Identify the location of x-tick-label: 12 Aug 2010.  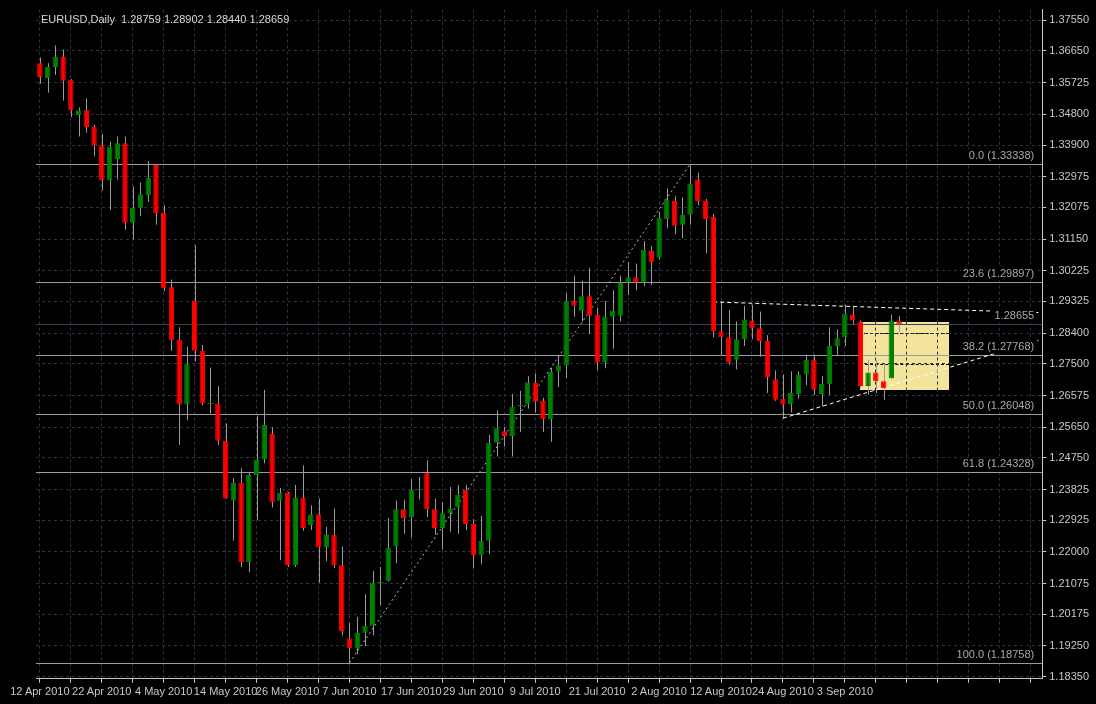
(721, 691).